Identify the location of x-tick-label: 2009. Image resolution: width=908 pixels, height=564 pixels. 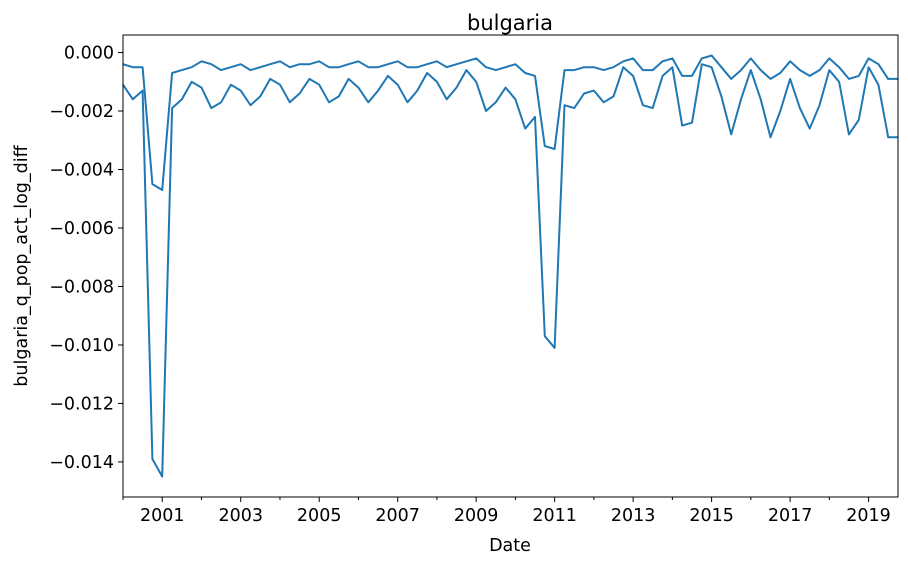
(476, 516).